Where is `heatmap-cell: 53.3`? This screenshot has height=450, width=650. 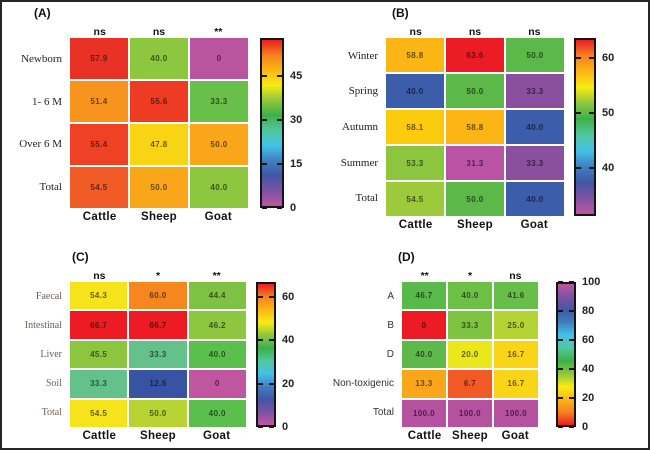
heatmap-cell: 53.3 is located at coordinates (415, 163).